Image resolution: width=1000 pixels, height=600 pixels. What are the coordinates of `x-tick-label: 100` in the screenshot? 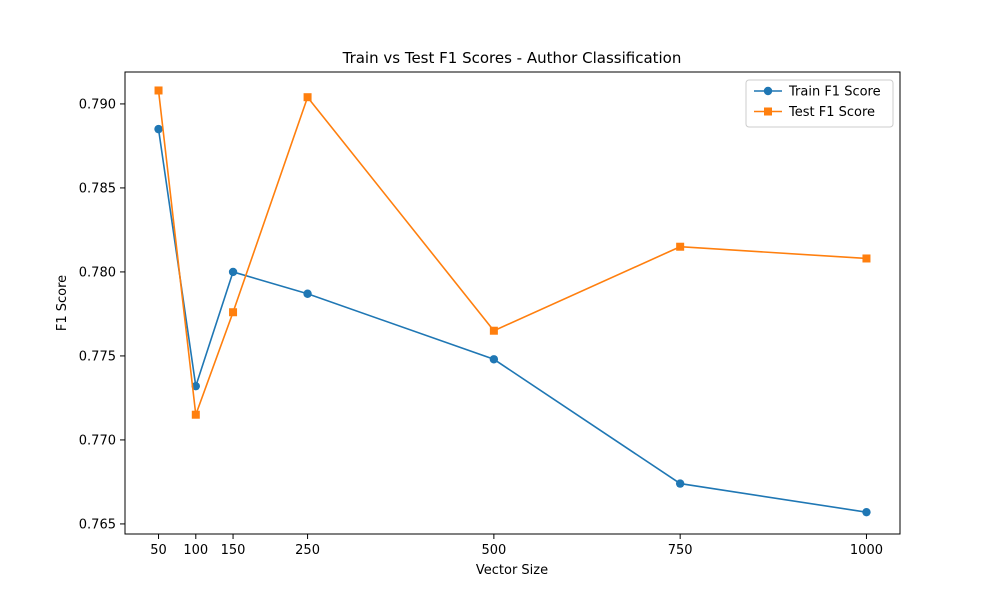 It's located at (195, 550).